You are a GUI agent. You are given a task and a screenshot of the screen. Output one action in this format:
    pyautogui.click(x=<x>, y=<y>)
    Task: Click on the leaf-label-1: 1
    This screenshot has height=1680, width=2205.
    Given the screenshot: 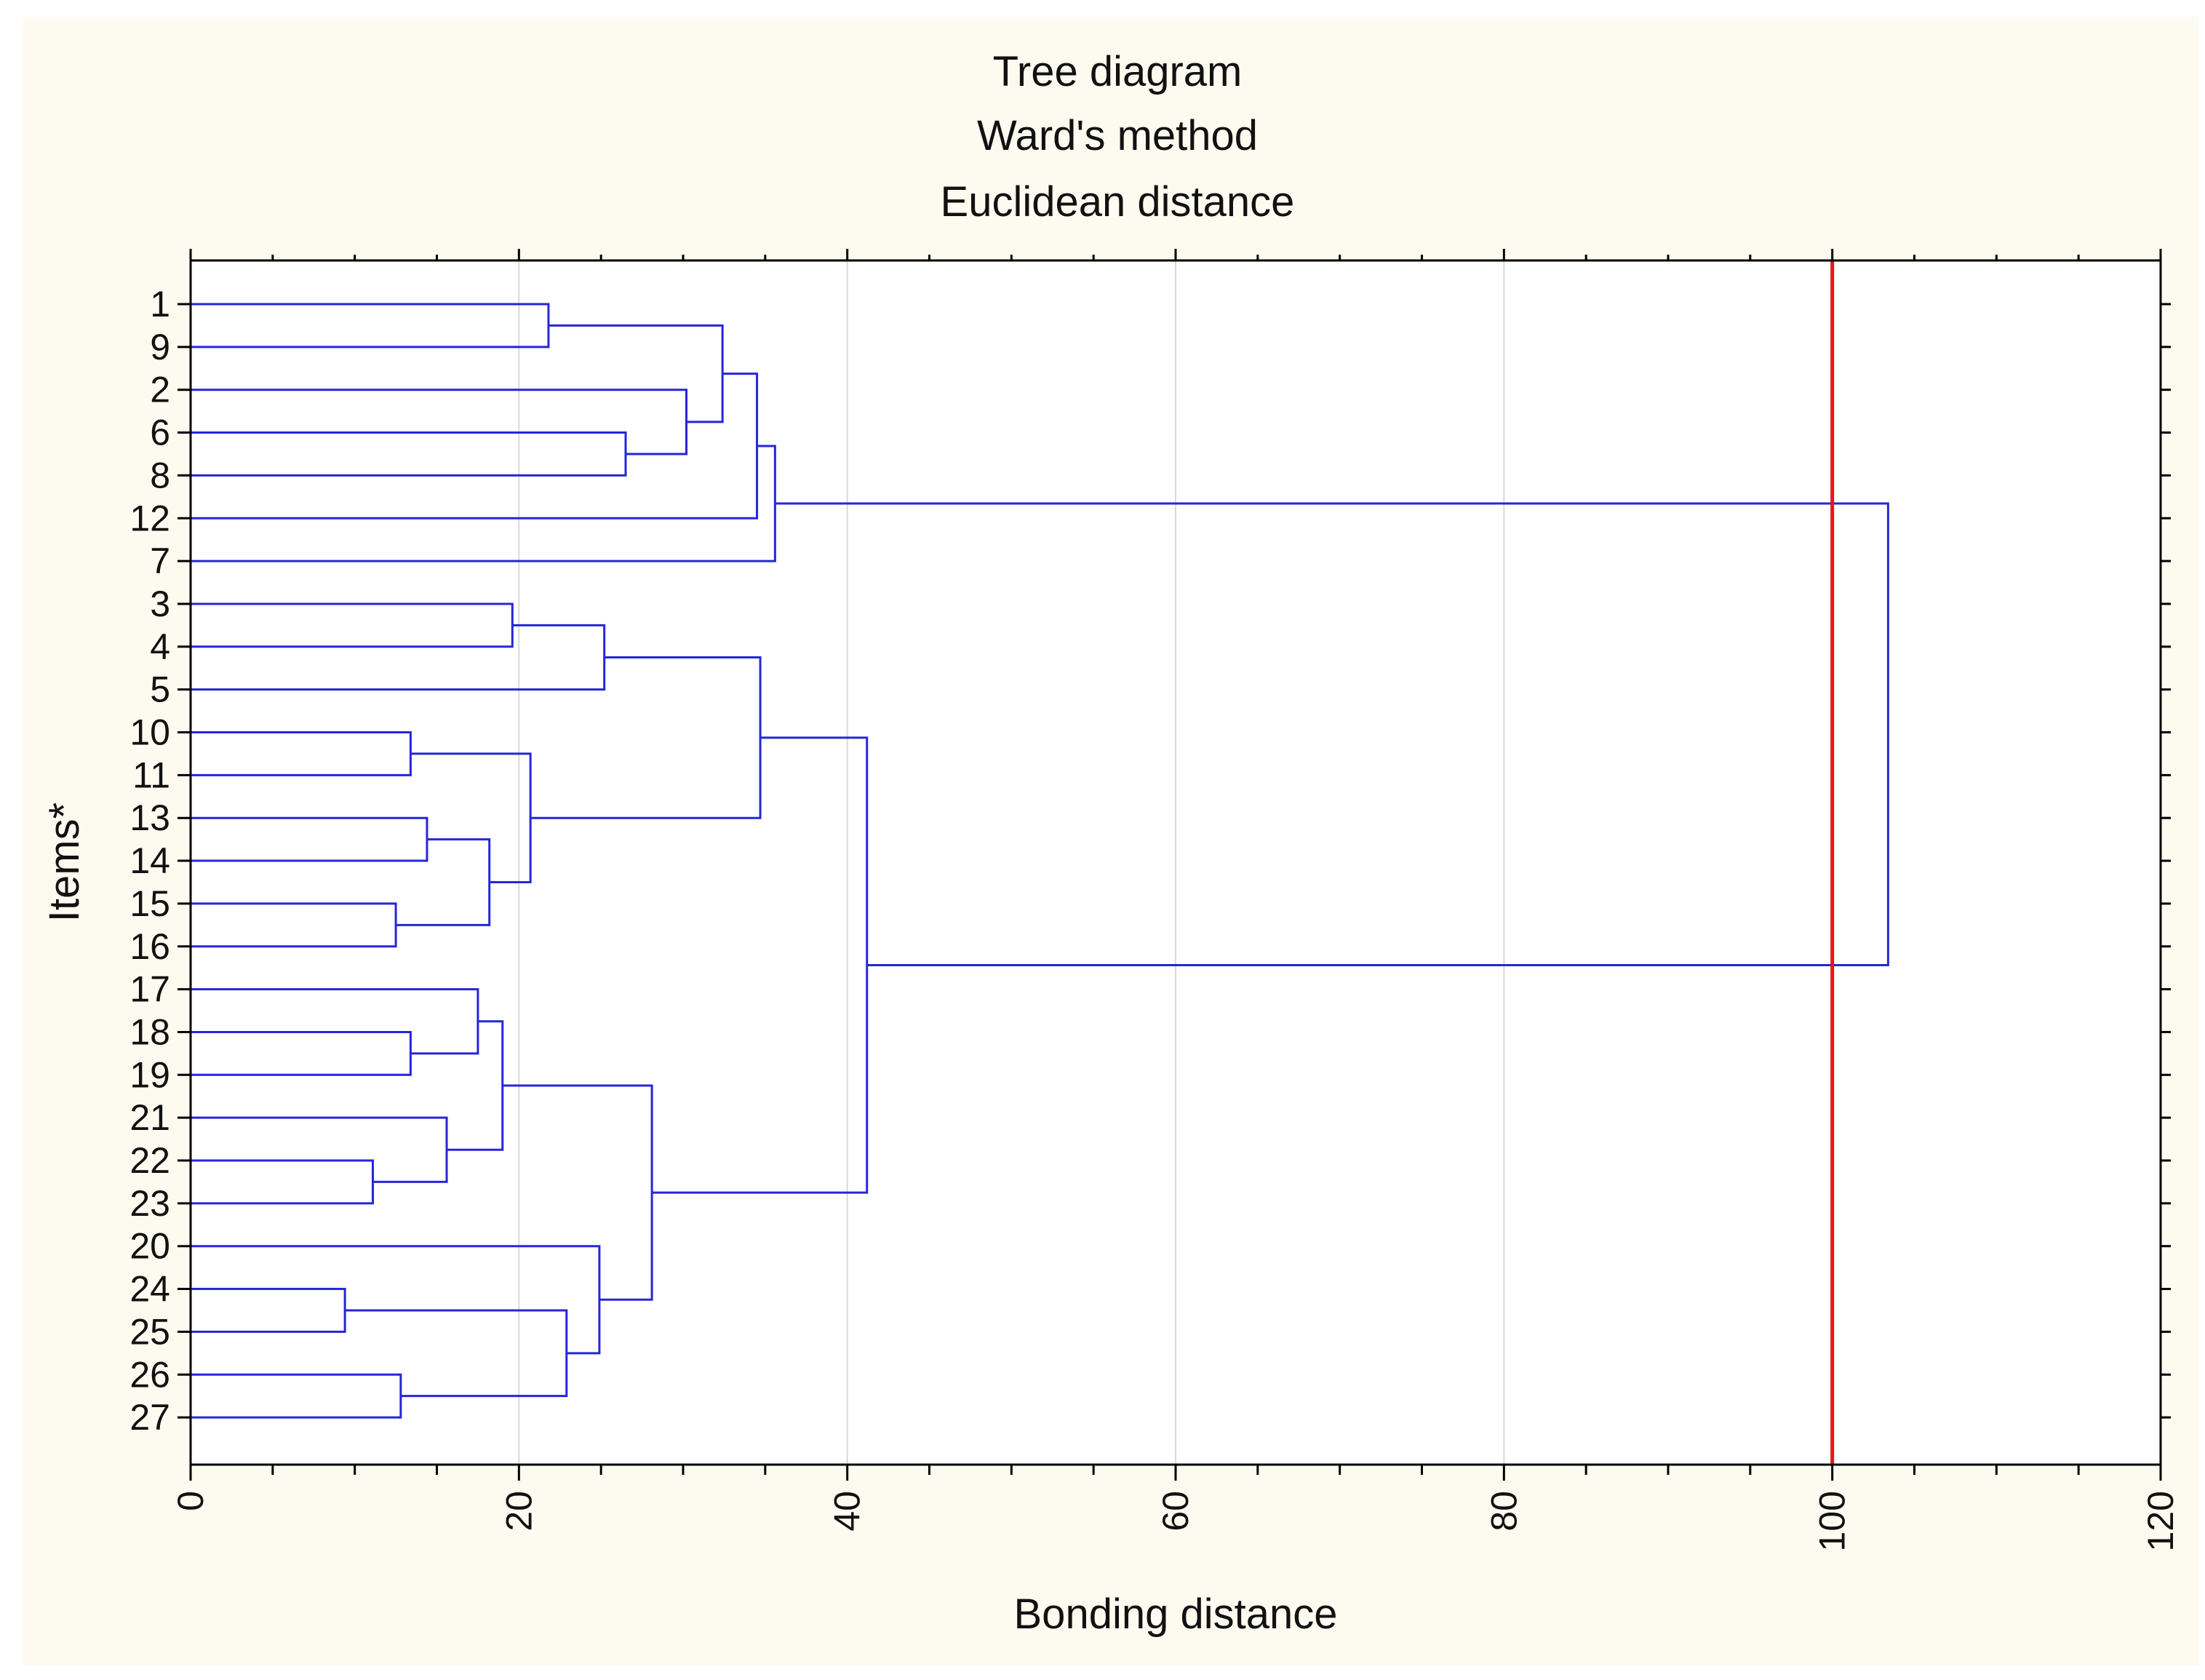 What is the action you would take?
    pyautogui.click(x=160, y=304)
    